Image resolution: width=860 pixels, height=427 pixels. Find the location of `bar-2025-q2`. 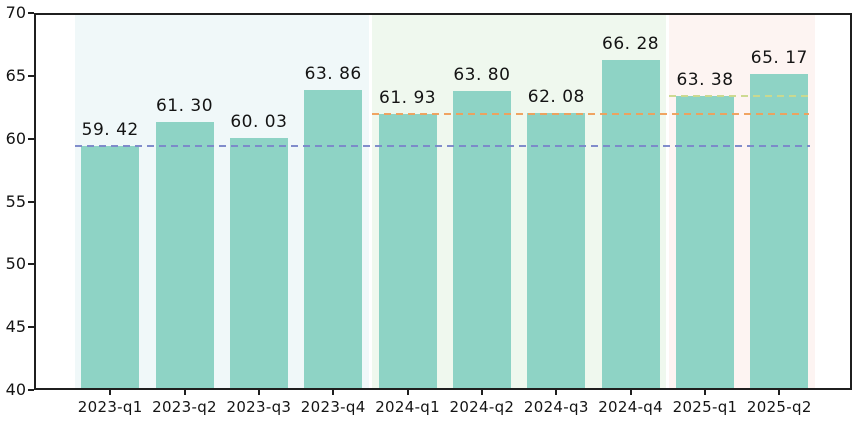

bar-2025-q2 is located at coordinates (779, 230).